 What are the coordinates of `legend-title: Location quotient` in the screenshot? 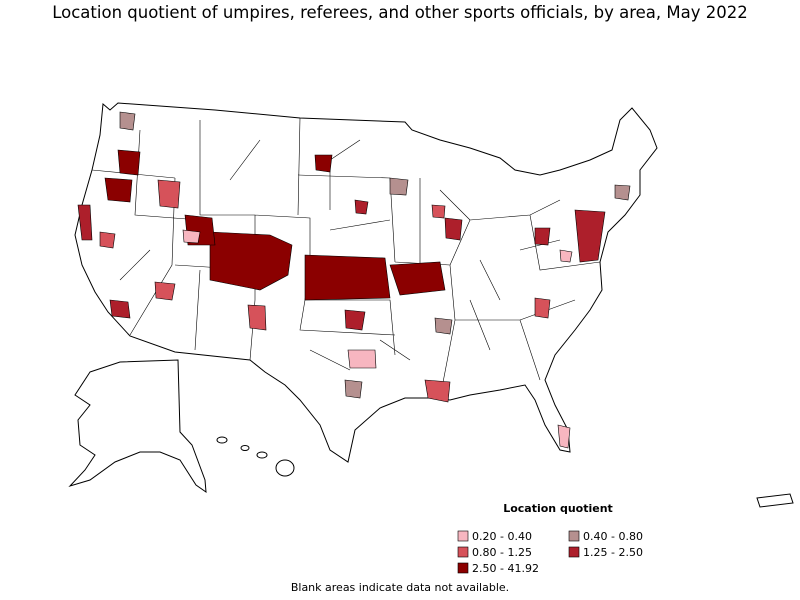 It's located at (558, 508).